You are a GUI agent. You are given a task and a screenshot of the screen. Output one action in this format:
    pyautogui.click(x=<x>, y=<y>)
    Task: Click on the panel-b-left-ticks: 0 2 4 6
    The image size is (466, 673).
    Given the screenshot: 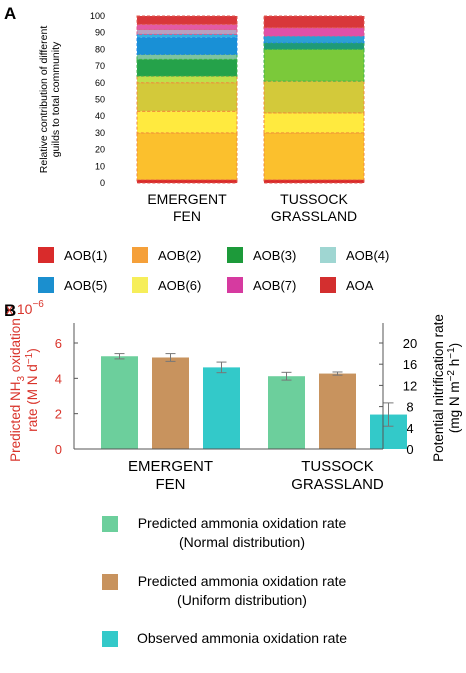 What is the action you would take?
    pyautogui.click(x=66, y=396)
    